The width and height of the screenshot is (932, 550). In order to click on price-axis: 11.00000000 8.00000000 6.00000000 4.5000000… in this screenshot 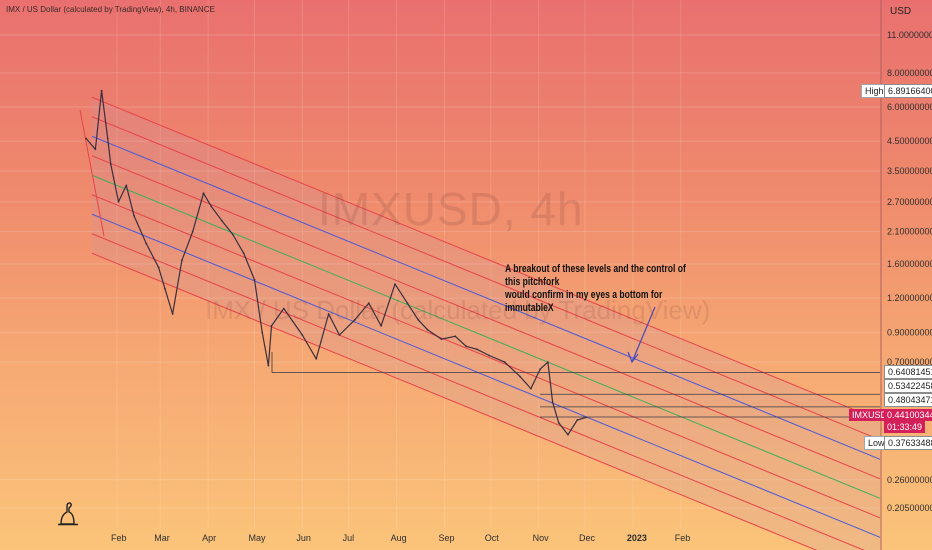, I will do `click(909, 271)`.